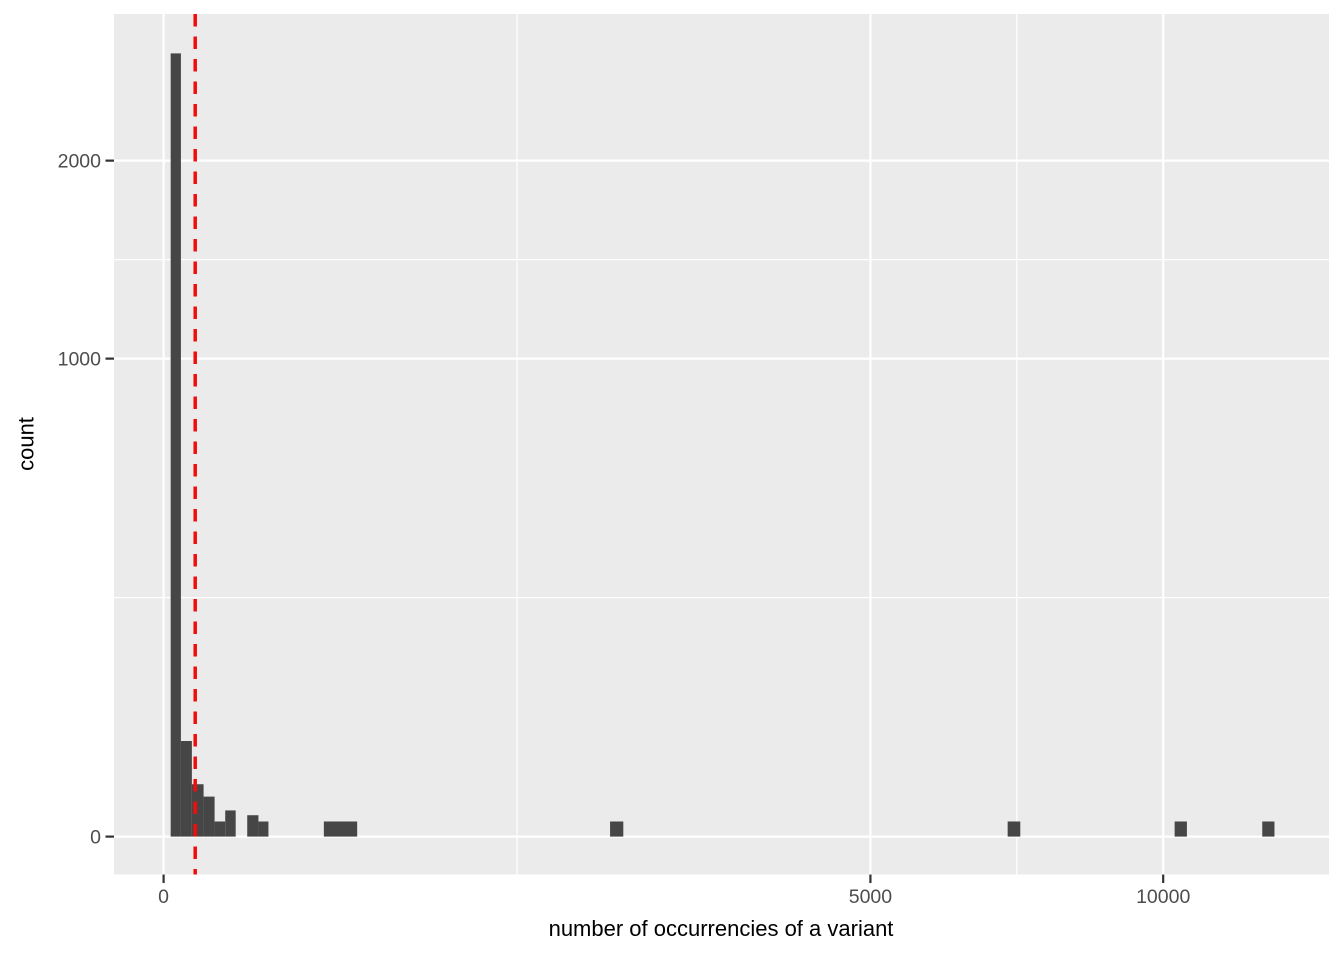 The image size is (1344, 965). Describe the element at coordinates (80, 162) in the screenshot. I see `y-tick-label: 2000` at that location.